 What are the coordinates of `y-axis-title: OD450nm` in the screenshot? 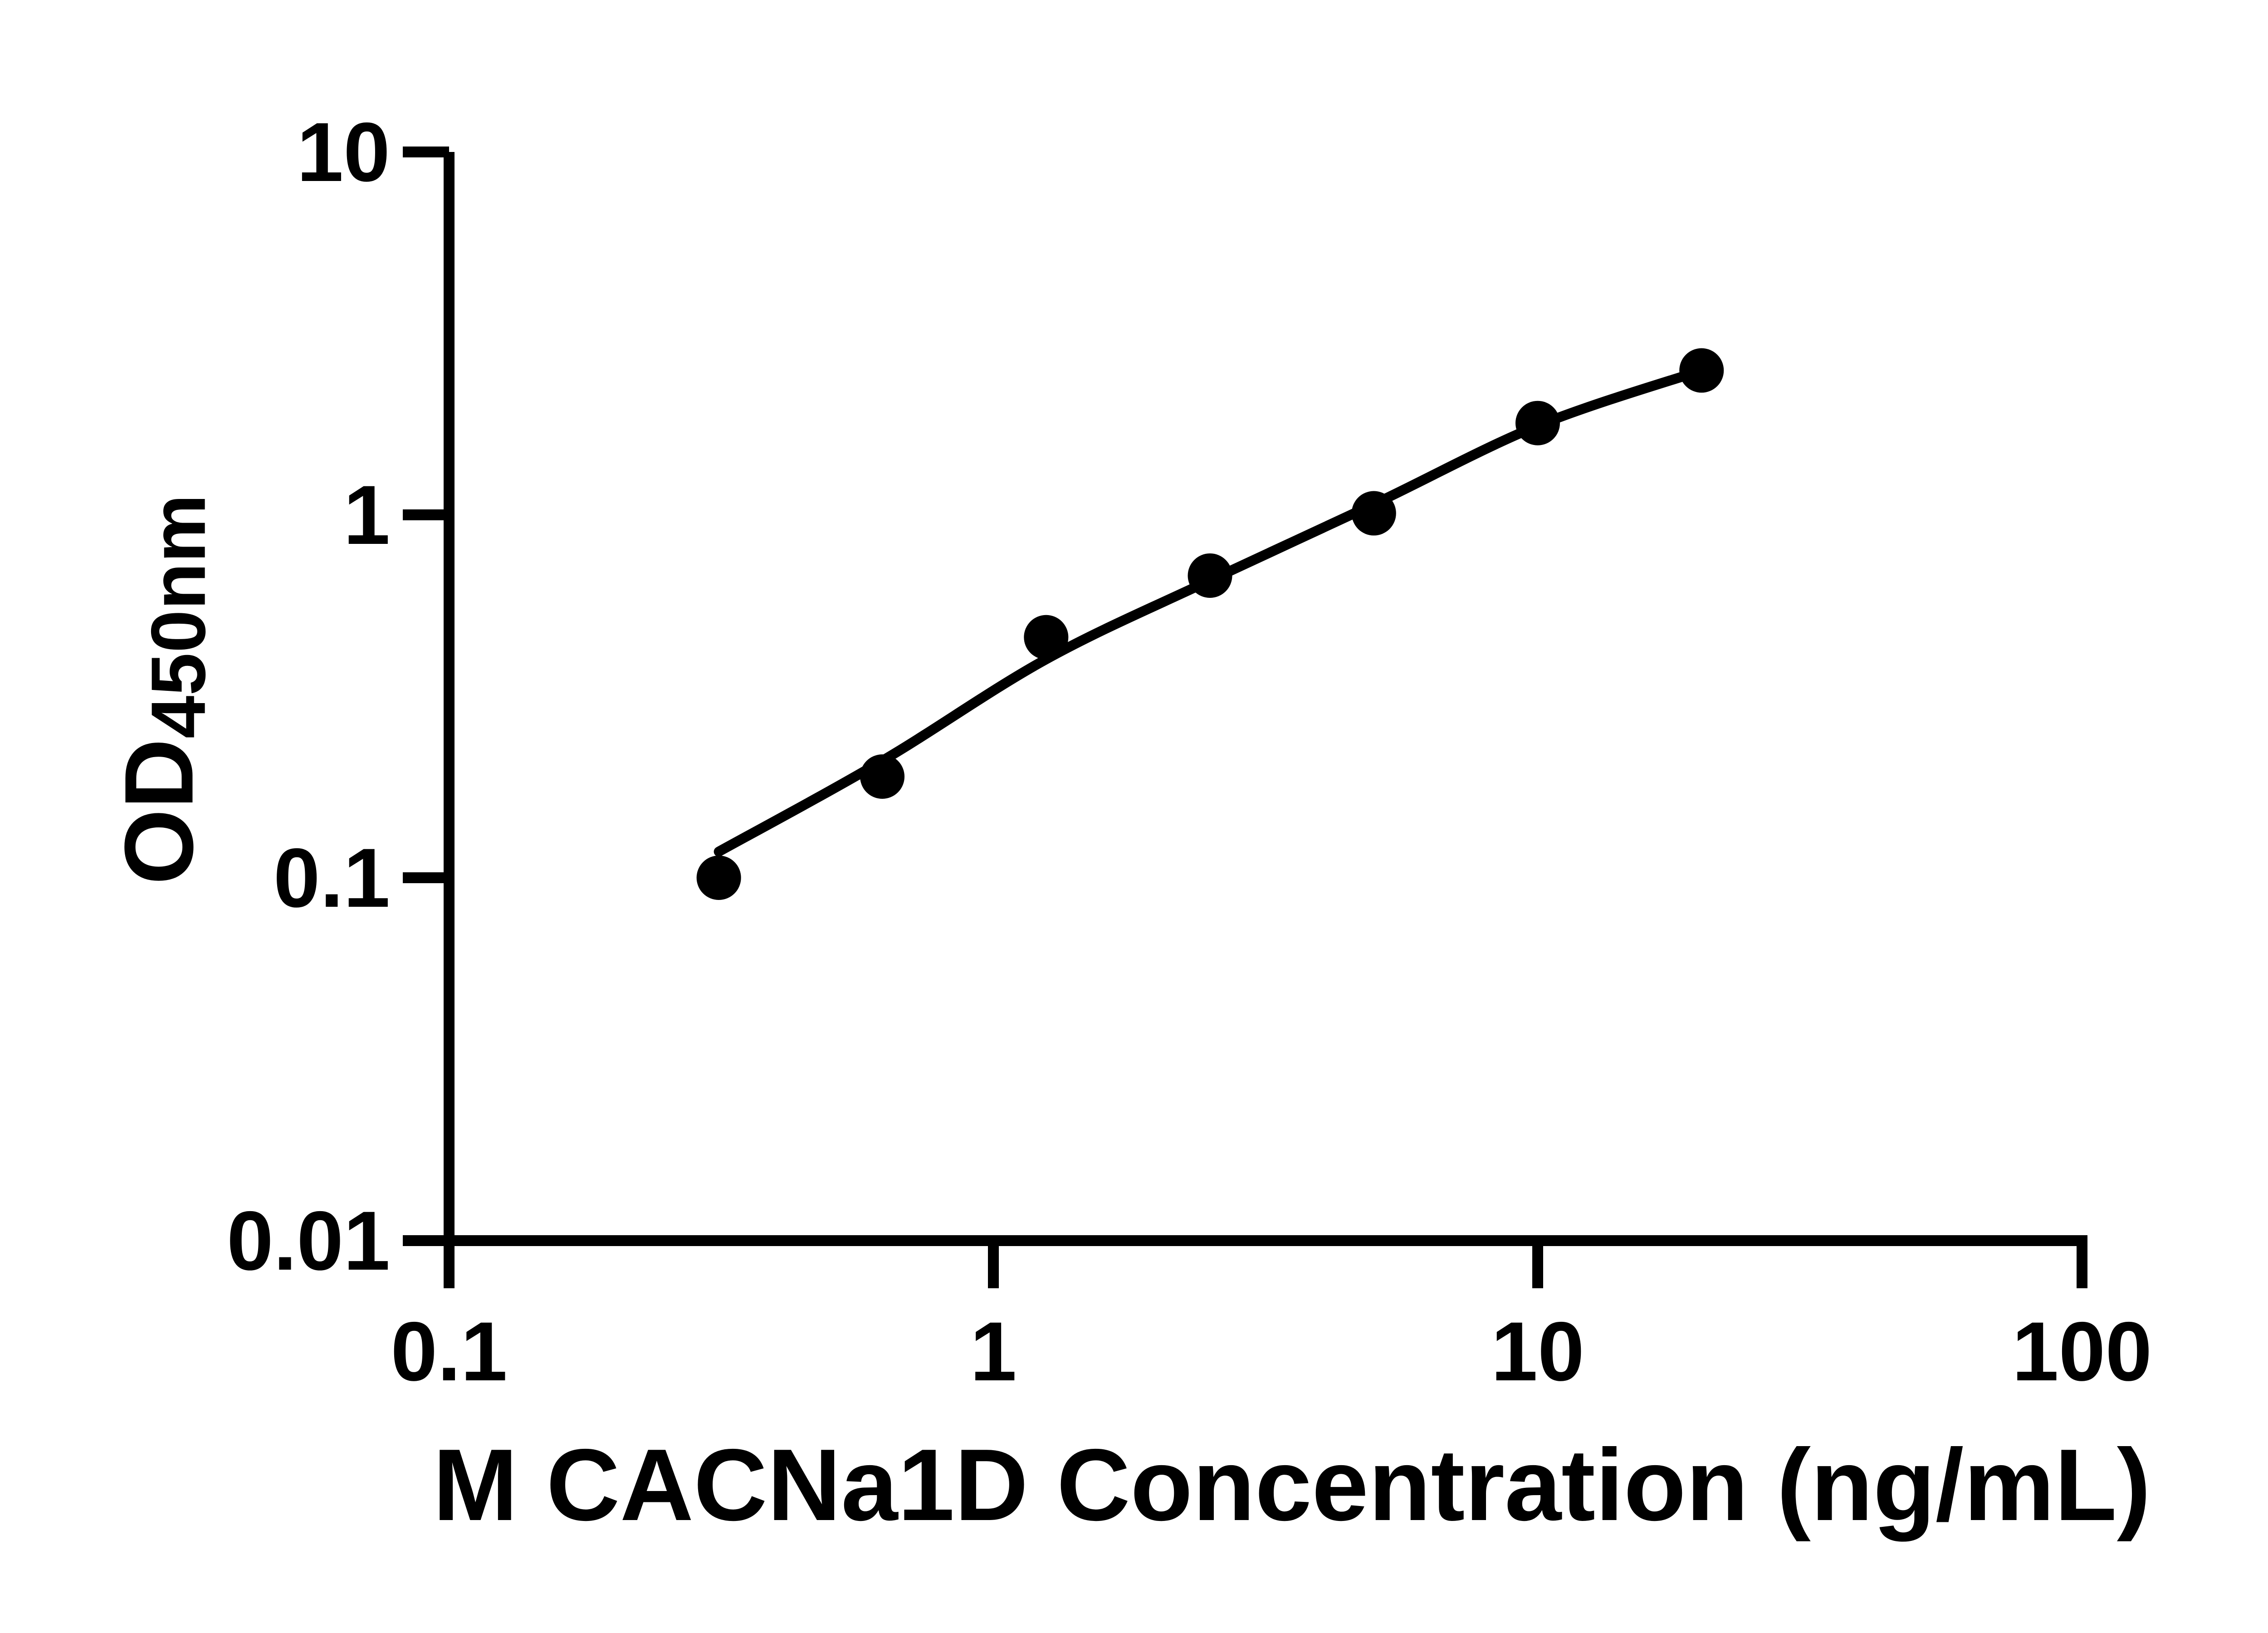 It's located at (163, 689).